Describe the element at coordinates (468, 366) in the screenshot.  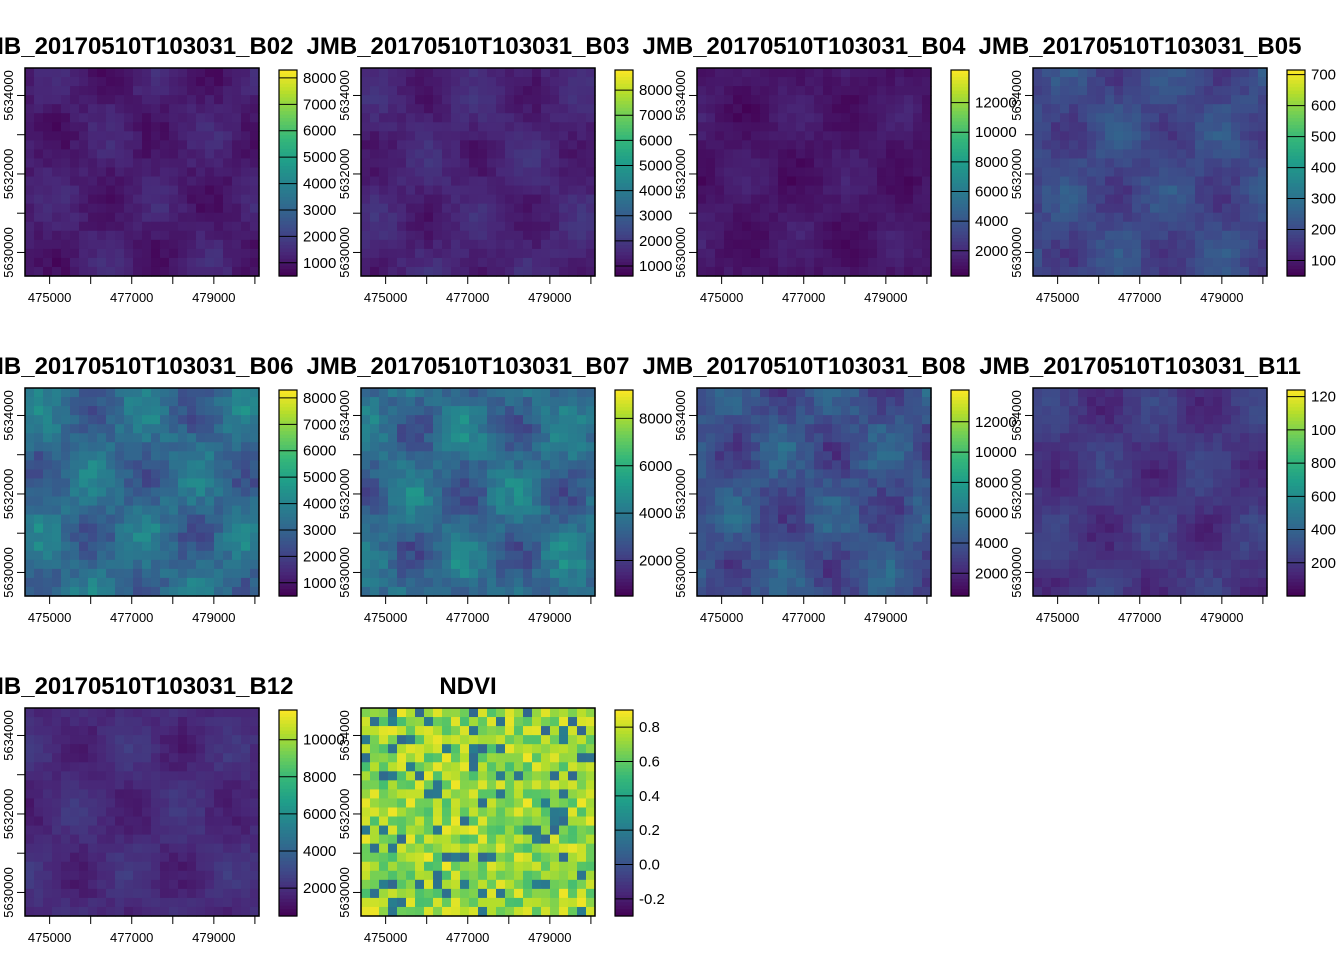
I see `panel-title: JMB_20170510T103031_B07` at that location.